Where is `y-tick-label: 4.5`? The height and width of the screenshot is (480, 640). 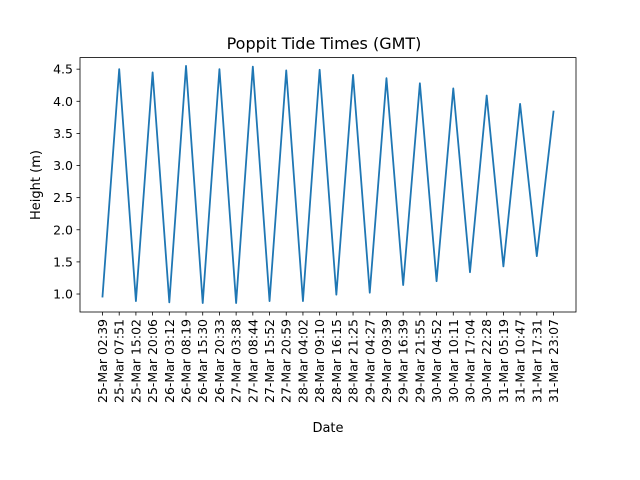 y-tick-label: 4.5 is located at coordinates (63, 69).